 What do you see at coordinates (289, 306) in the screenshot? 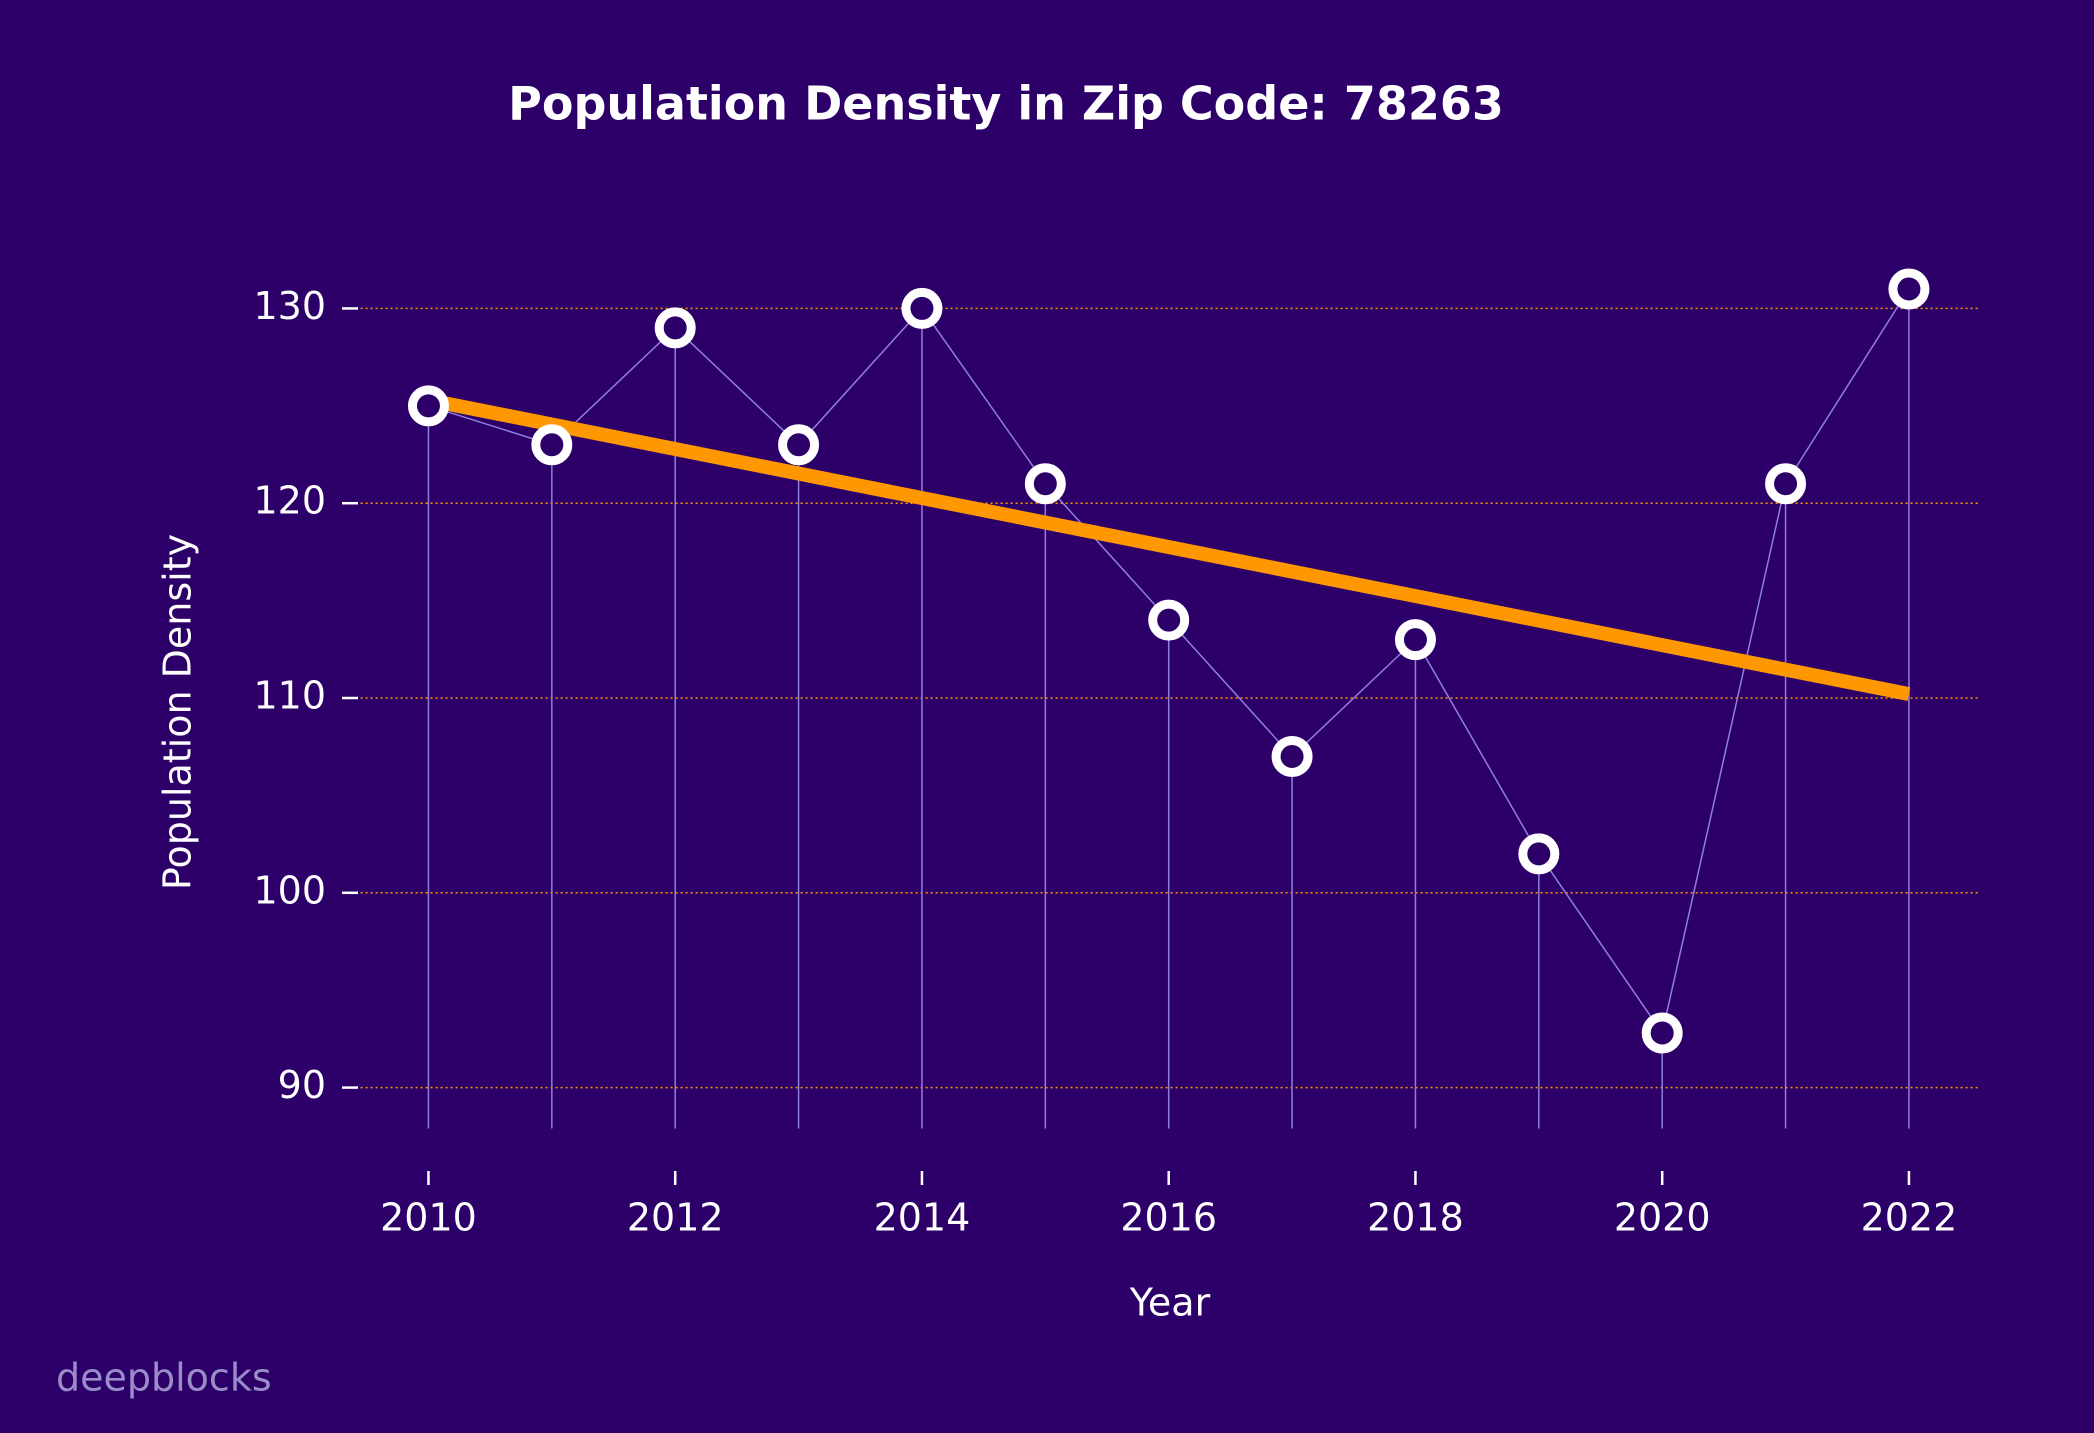
I see `y-tick-label: 130` at bounding box center [289, 306].